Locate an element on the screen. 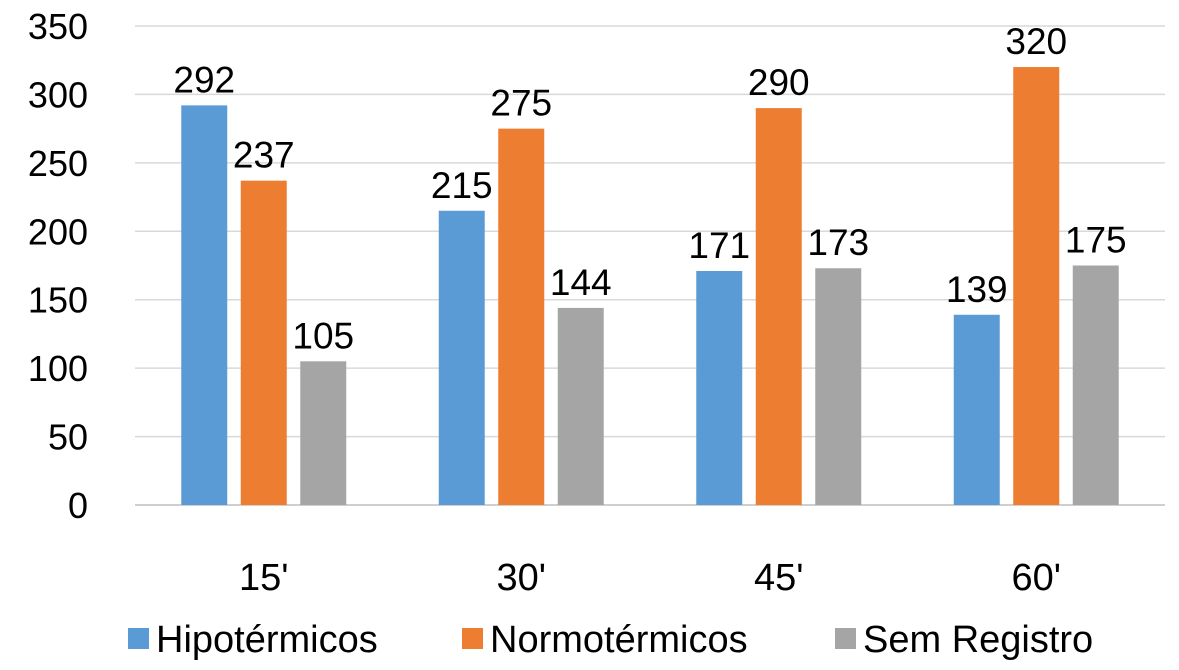  y-tick-label: 0 is located at coordinates (78, 505).